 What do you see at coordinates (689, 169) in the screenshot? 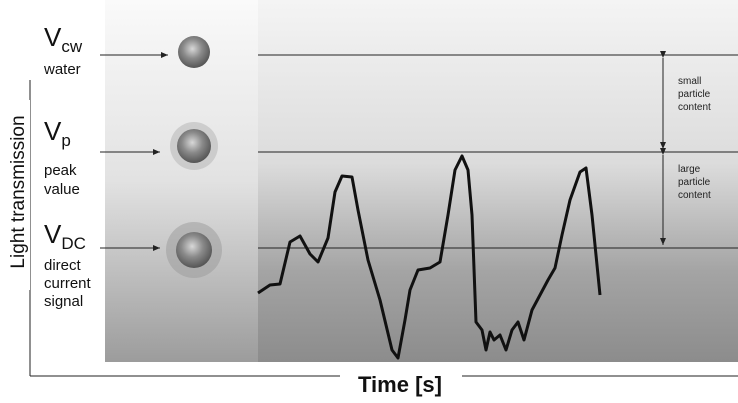
I see `range-label: large` at bounding box center [689, 169].